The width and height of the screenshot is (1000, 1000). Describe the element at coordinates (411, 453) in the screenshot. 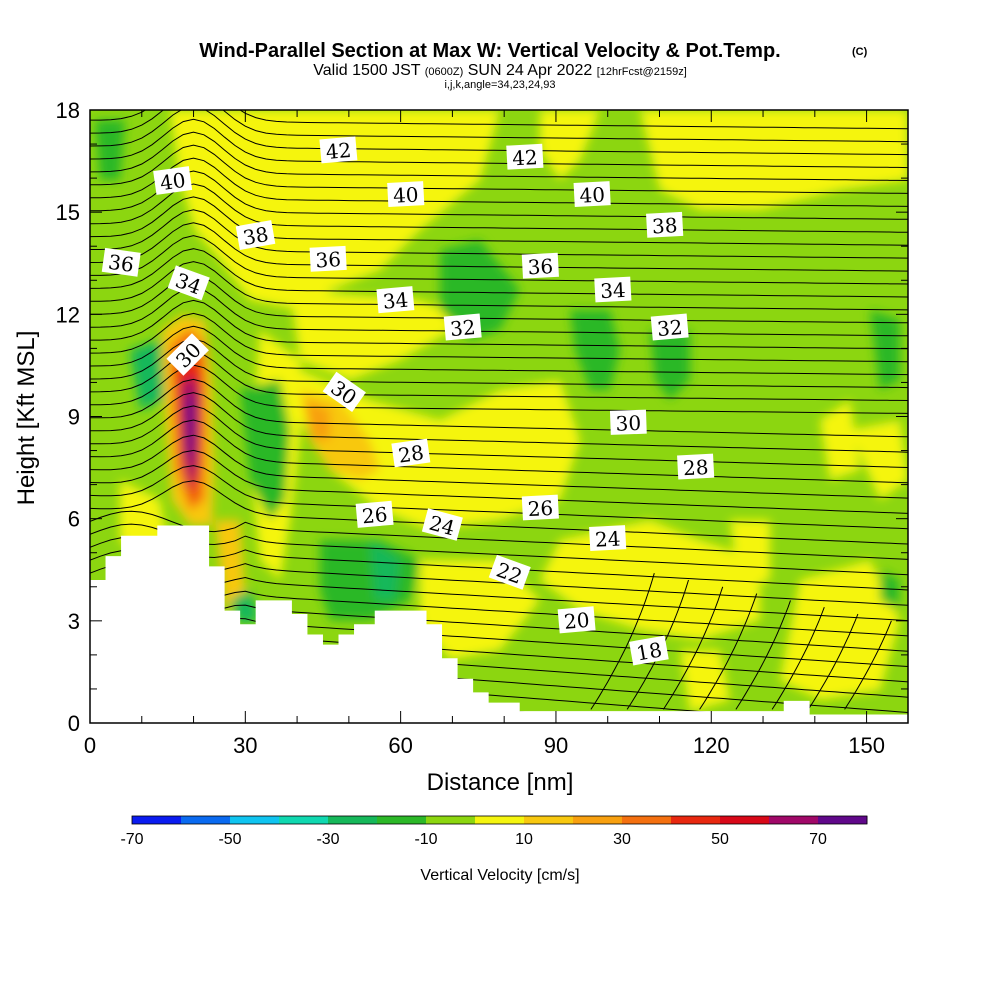

I see `contour-label: 28` at that location.